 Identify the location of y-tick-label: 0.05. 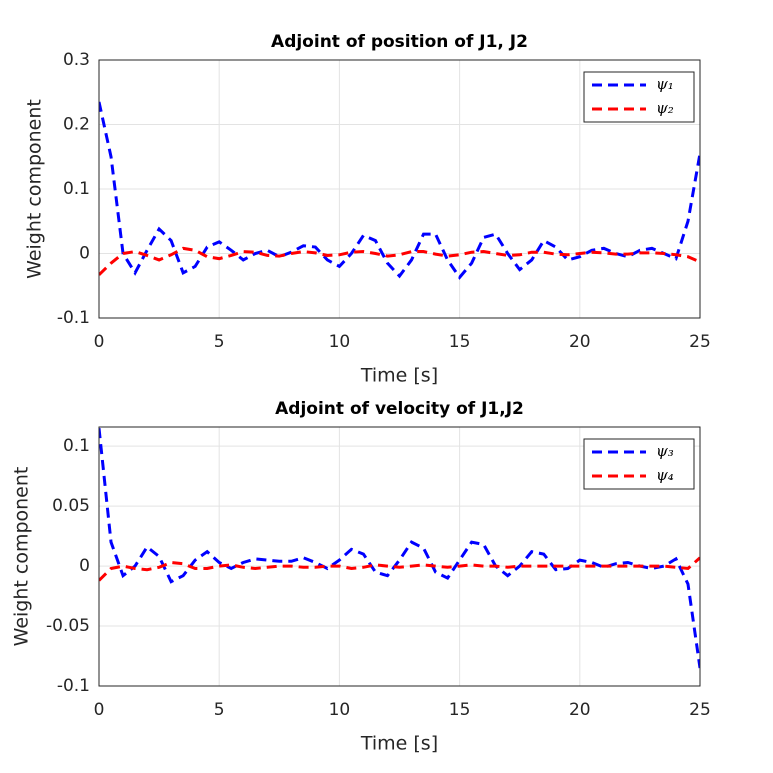
(71, 506).